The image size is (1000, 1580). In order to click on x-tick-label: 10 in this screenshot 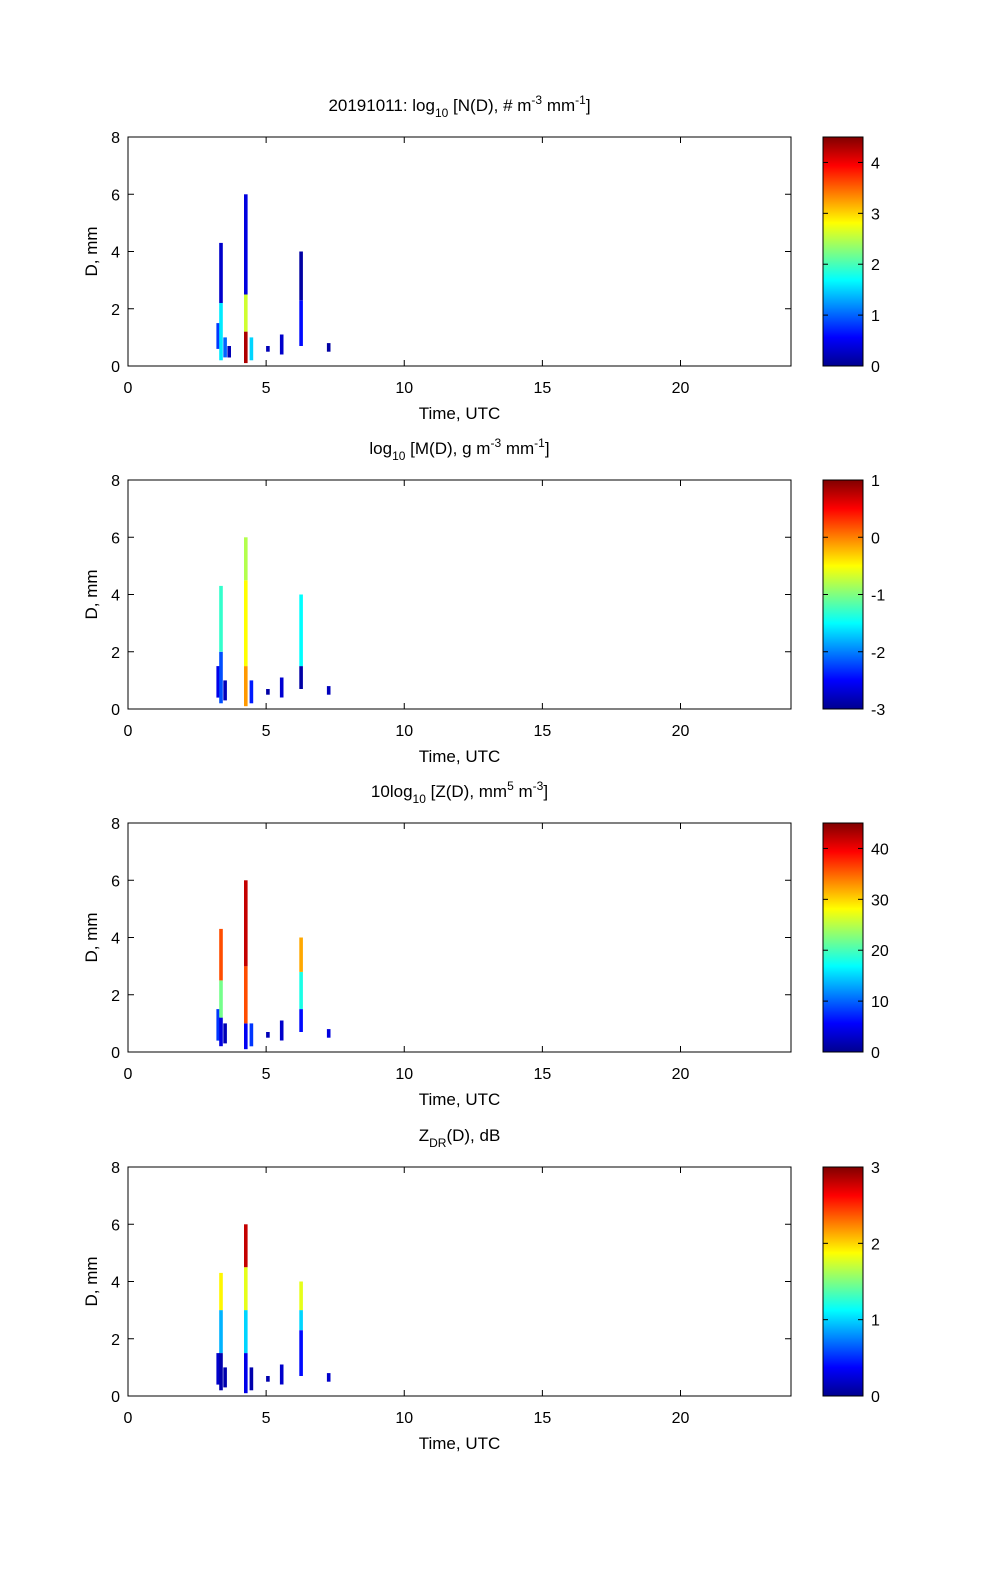, I will do `click(404, 1074)`.